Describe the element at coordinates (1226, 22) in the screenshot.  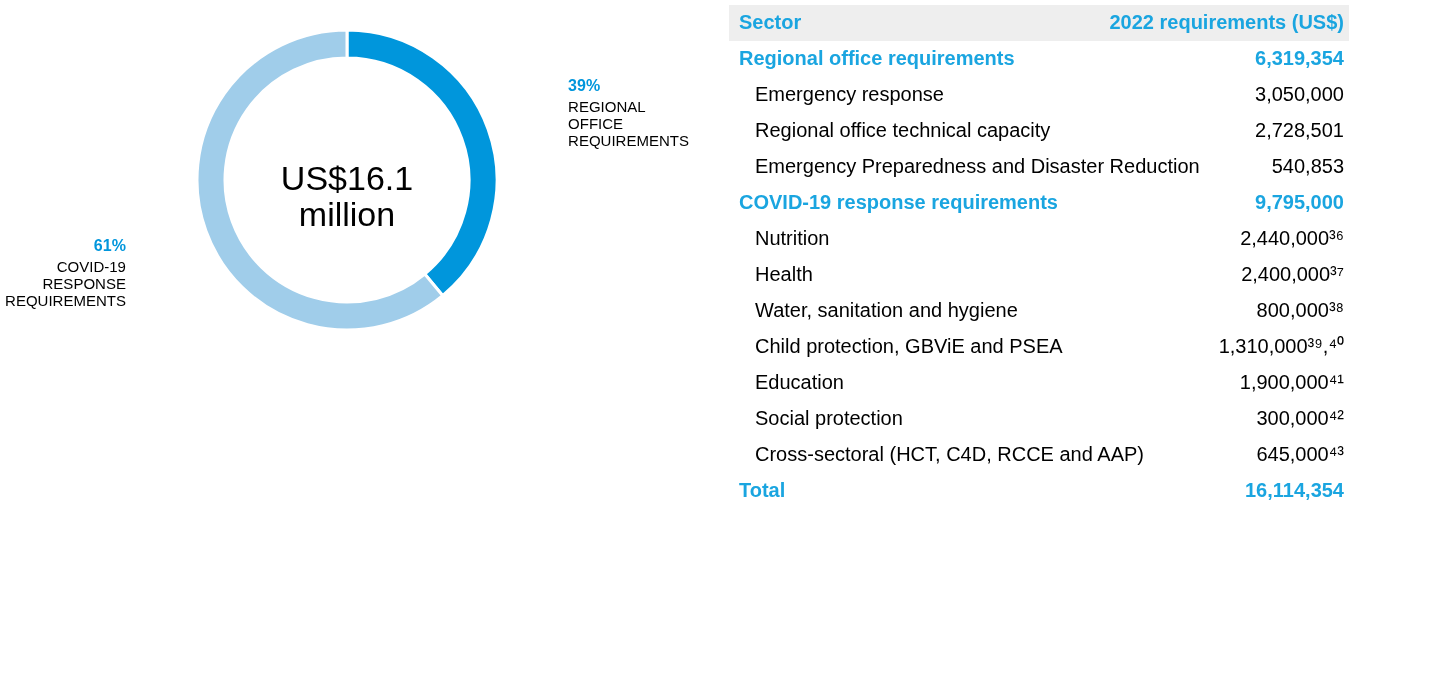
I see `text: 2022 requirements (US$)` at that location.